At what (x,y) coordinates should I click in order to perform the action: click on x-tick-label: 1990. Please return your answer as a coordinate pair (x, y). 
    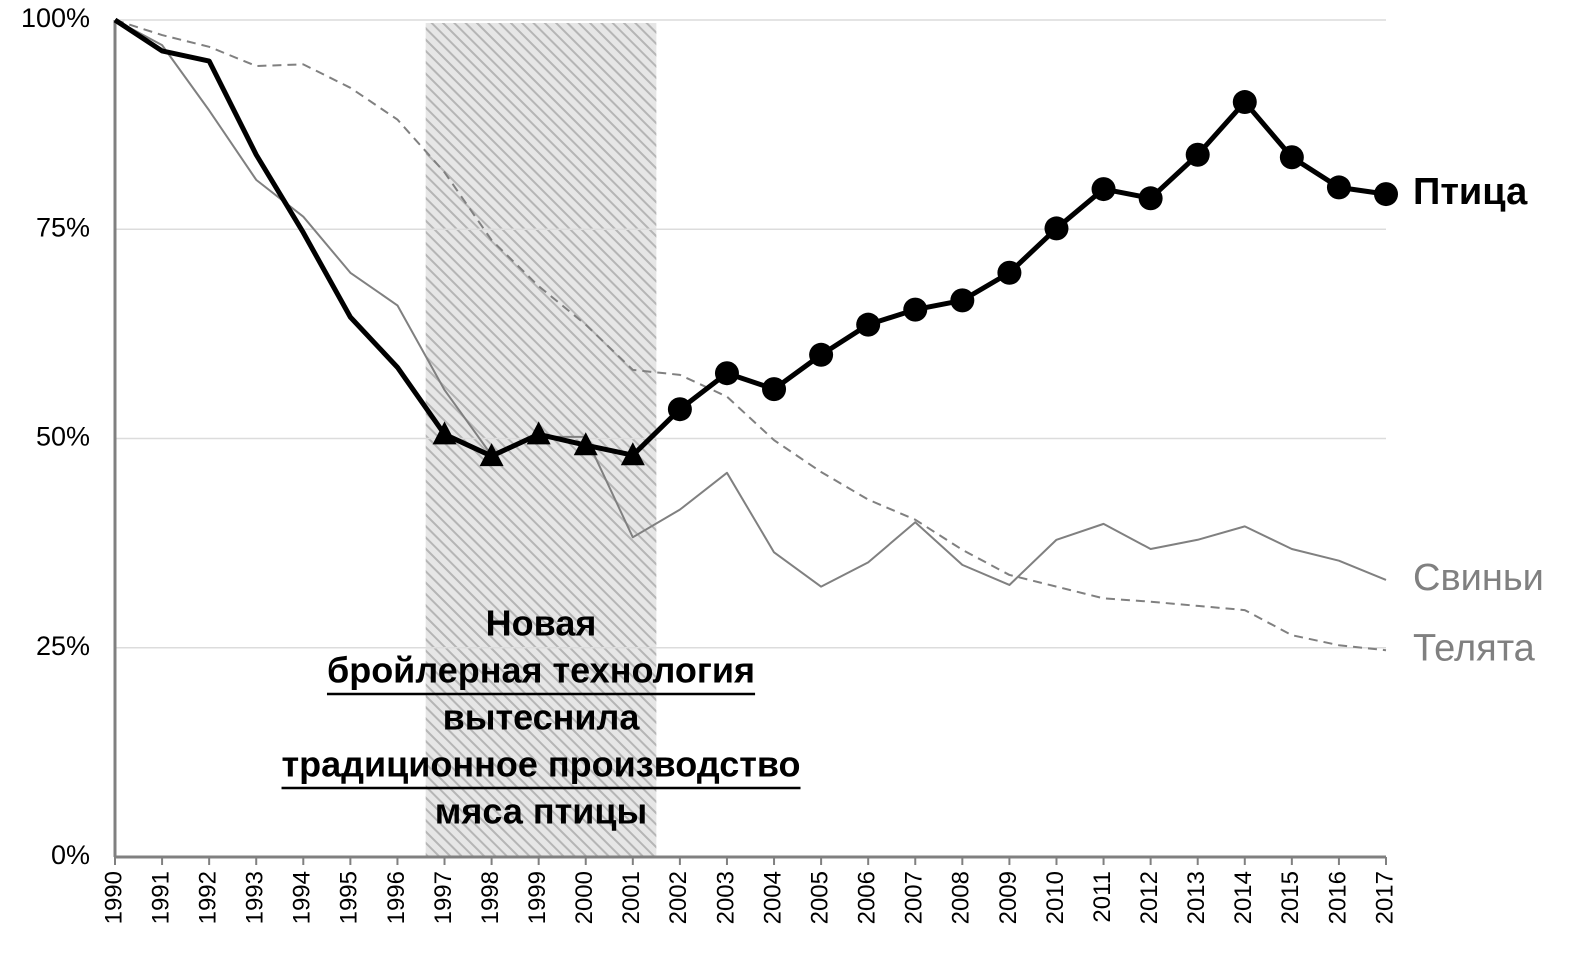
    Looking at the image, I should click on (113, 897).